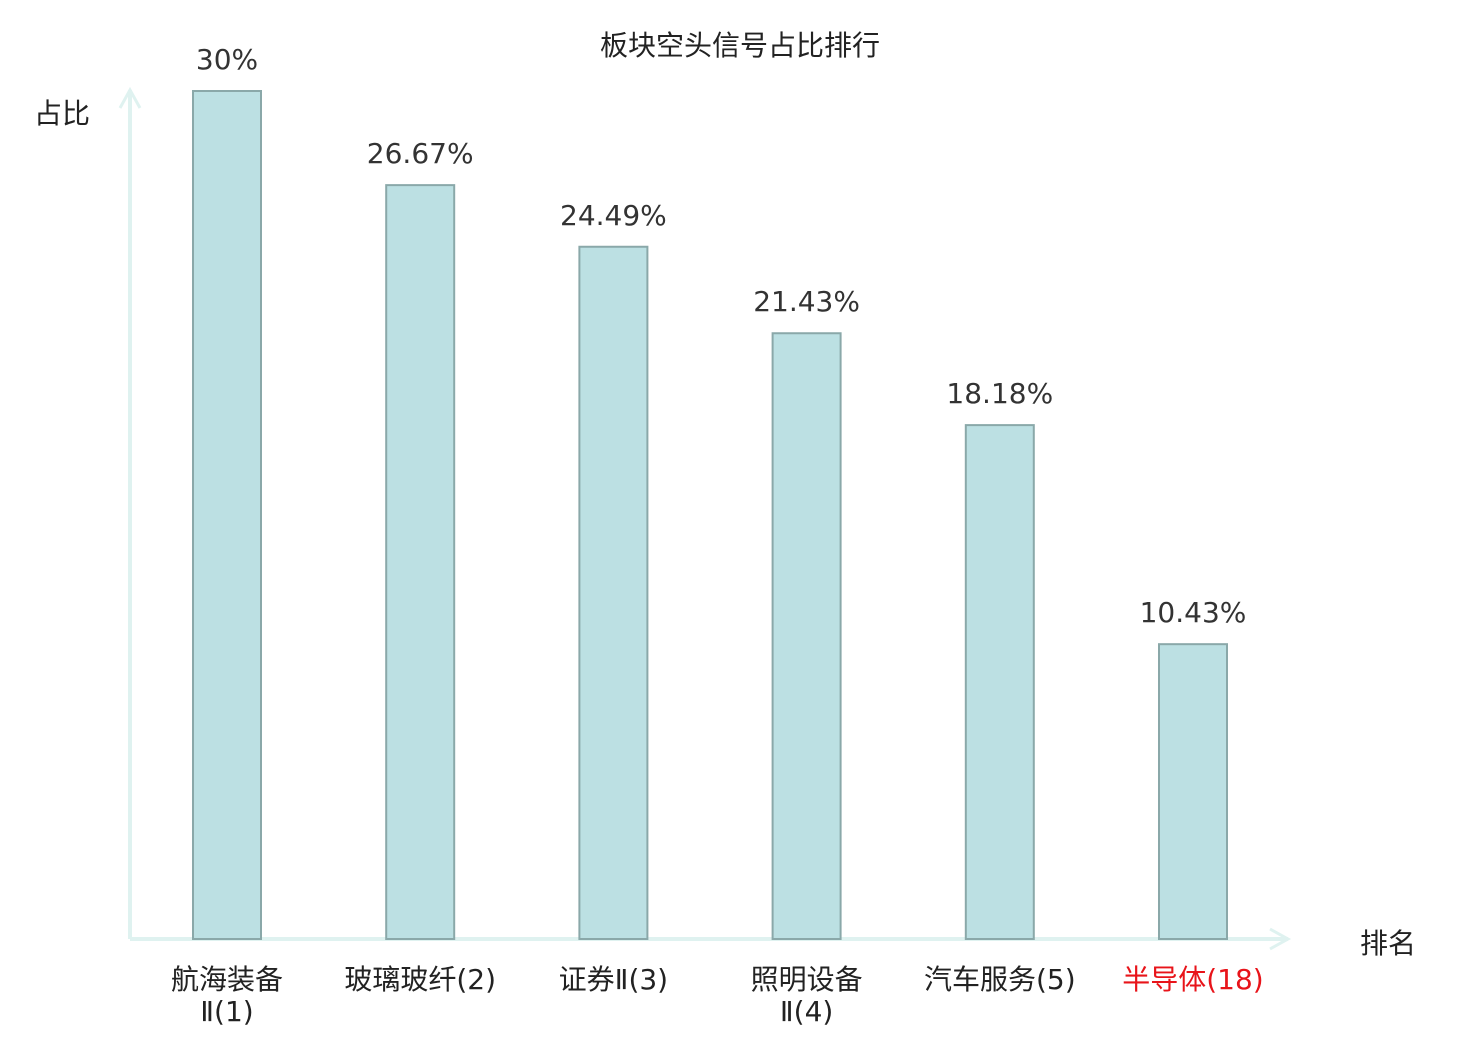  Describe the element at coordinates (1388, 943) in the screenshot. I see `x-axis-label: 排名` at that location.